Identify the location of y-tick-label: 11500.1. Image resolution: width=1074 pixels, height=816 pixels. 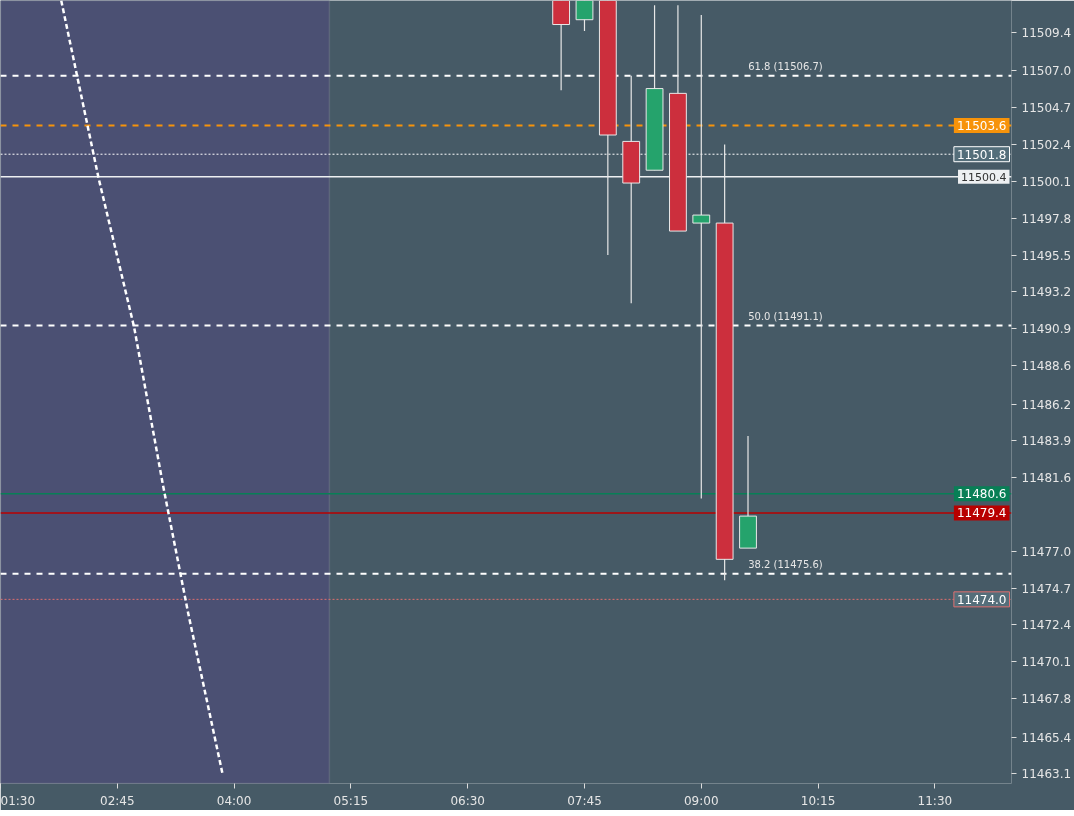
(1046, 181).